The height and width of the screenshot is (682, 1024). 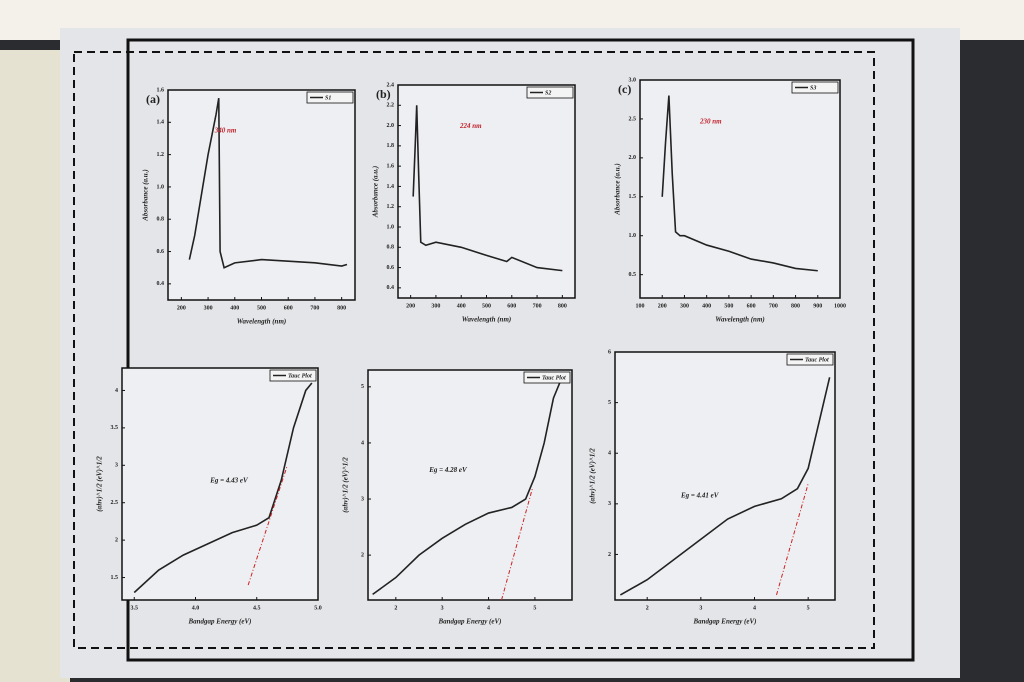 I want to click on panel-label: (b), so click(x=383, y=94).